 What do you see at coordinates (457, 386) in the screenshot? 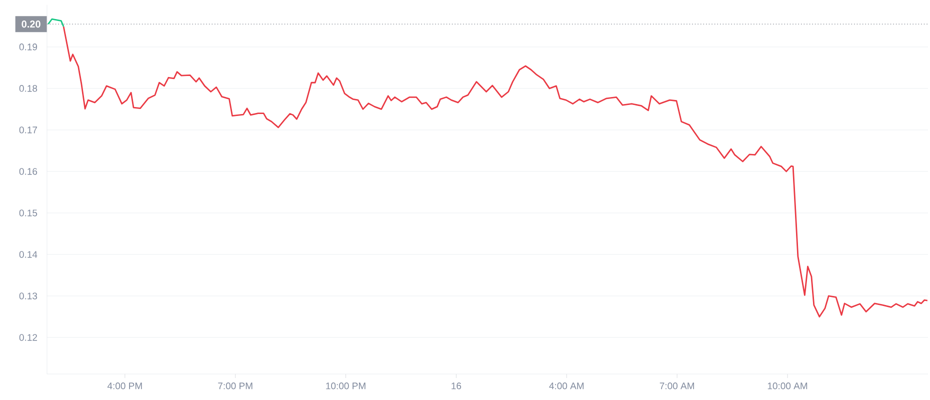
I see `x-tick-label: 16` at bounding box center [457, 386].